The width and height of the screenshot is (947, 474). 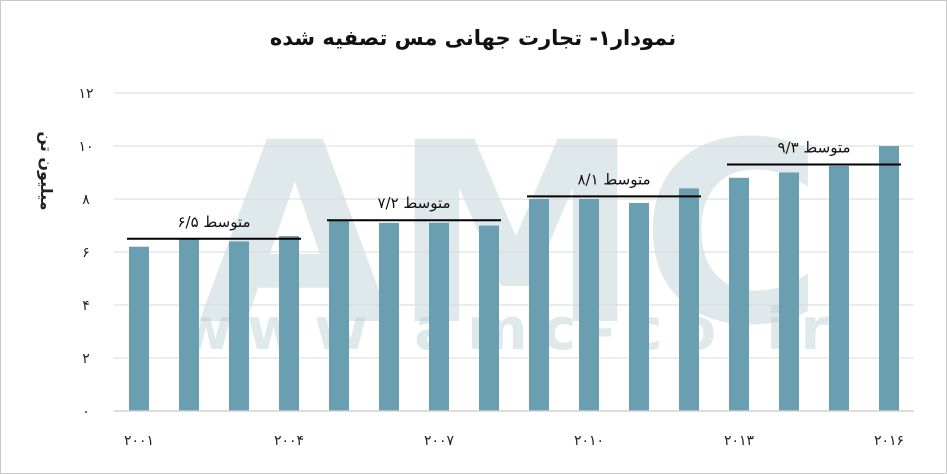 What do you see at coordinates (389, 316) in the screenshot?
I see `bar-2006` at bounding box center [389, 316].